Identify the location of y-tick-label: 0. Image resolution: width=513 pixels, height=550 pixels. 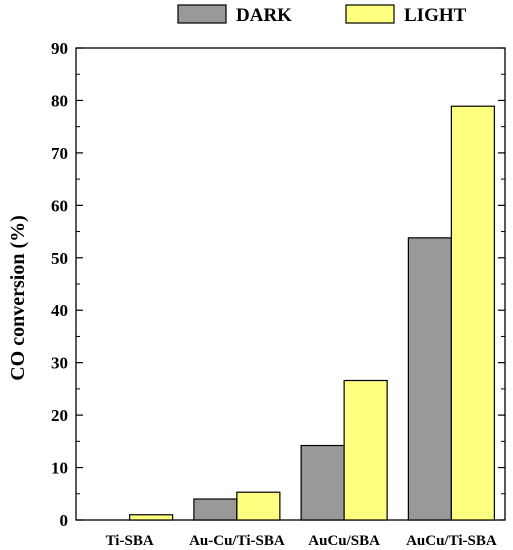
(64, 520).